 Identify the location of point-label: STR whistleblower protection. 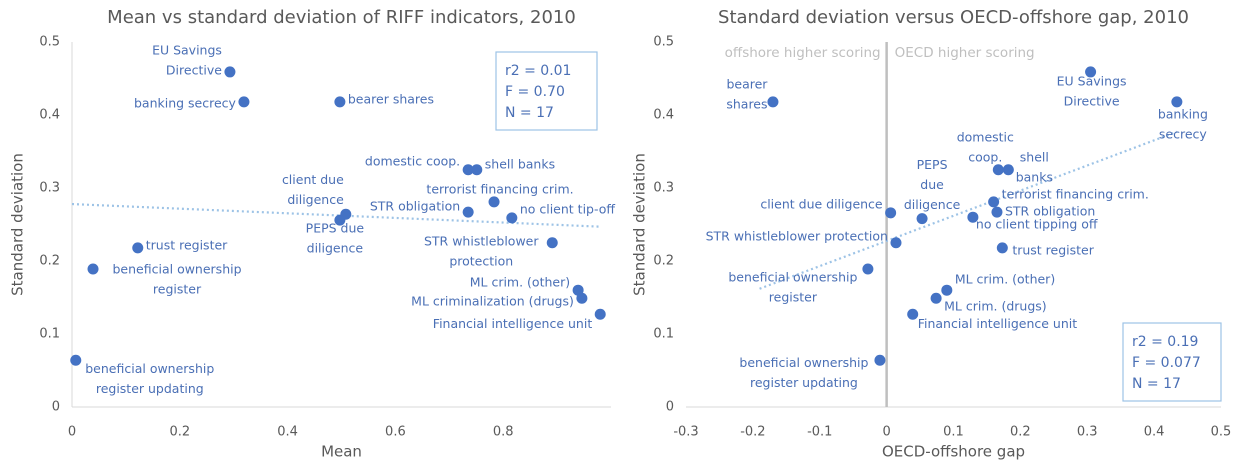
(797, 235).